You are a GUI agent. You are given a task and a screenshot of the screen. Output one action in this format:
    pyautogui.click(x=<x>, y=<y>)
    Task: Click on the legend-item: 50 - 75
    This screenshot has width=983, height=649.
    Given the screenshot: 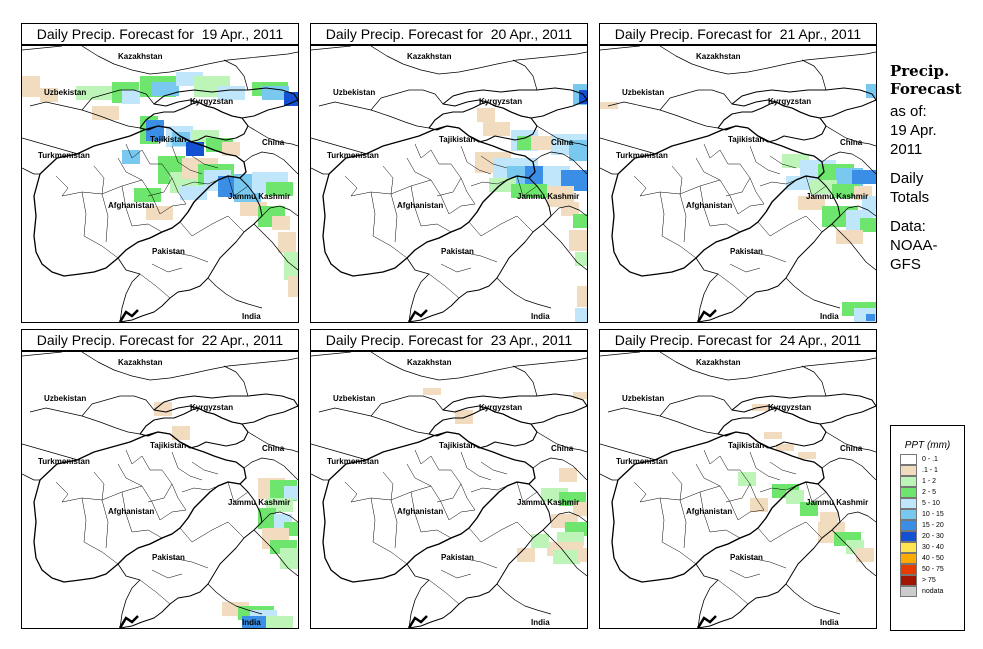 What is the action you would take?
    pyautogui.click(x=932, y=569)
    